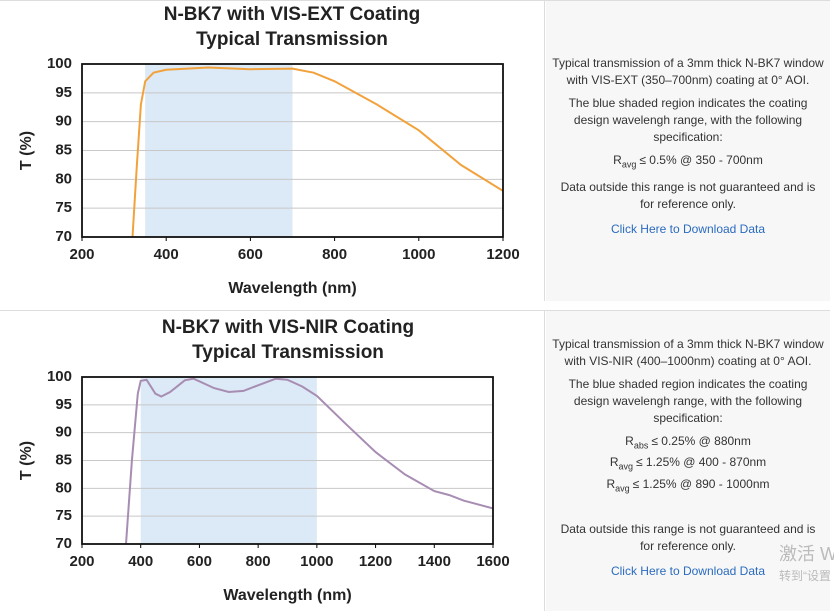  I want to click on spec-text: ≤ 0.5% @ 350 - 700nm, so click(701, 160).